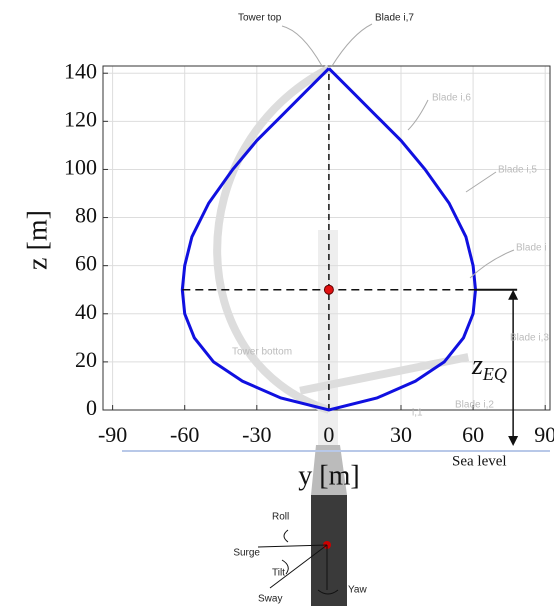  What do you see at coordinates (298, 562) in the screenshot?
I see `dof-arrows` at bounding box center [298, 562].